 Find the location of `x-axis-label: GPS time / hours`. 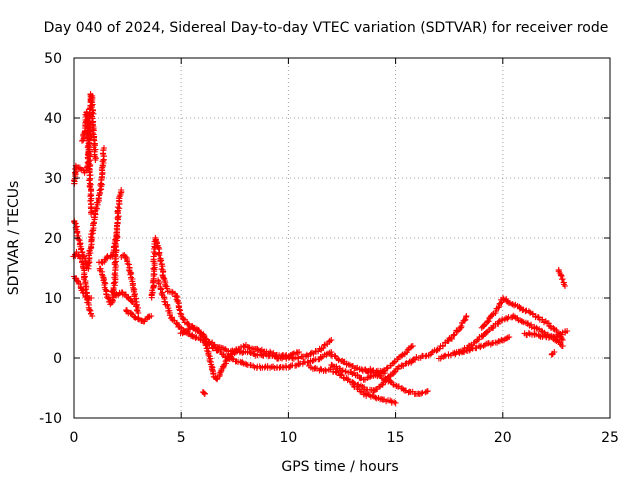

x-axis-label: GPS time / hours is located at coordinates (339, 467).